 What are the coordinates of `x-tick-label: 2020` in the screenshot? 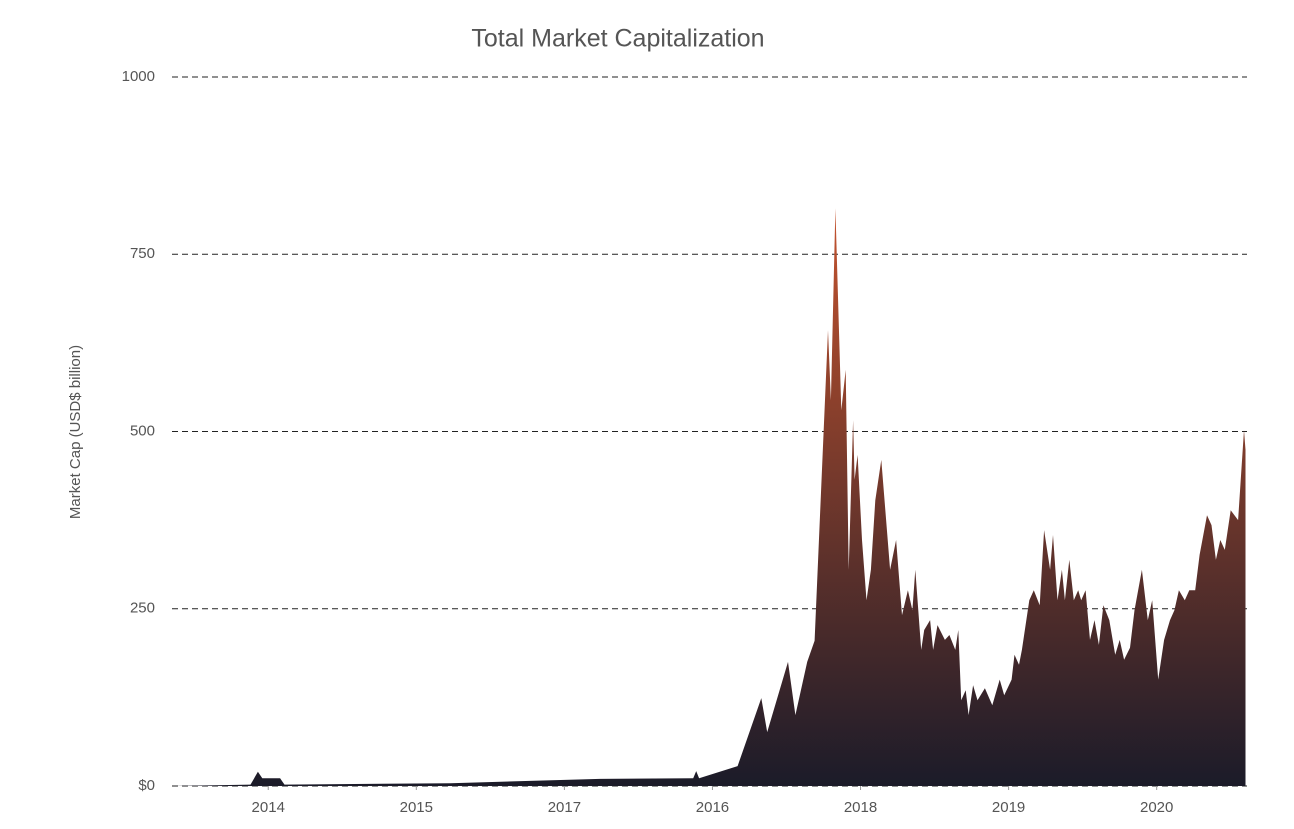 It's located at (1156, 807).